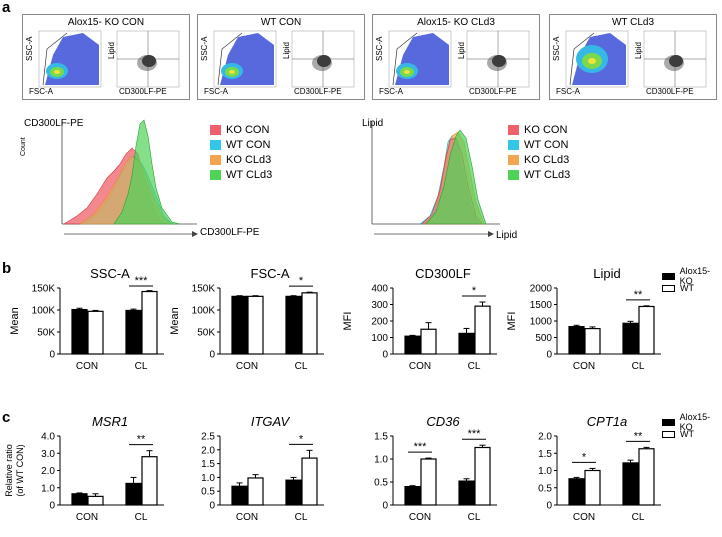  I want to click on y-tick-label: 500, so click(543, 338).